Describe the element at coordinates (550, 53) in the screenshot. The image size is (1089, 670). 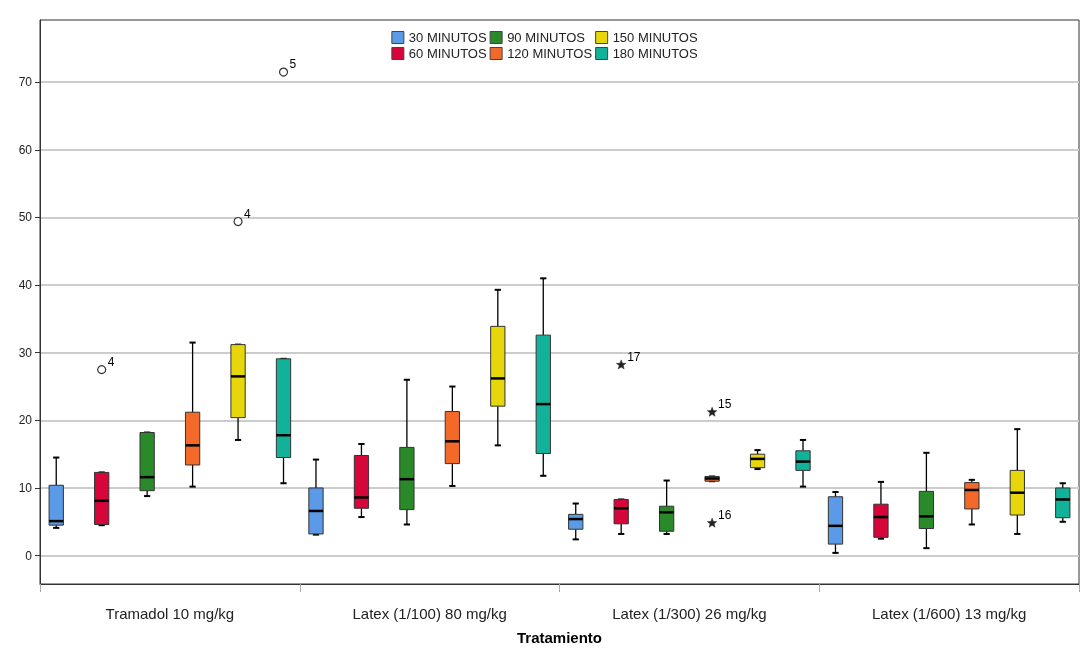
I see `legend-label: 120 MINUTOS` at that location.